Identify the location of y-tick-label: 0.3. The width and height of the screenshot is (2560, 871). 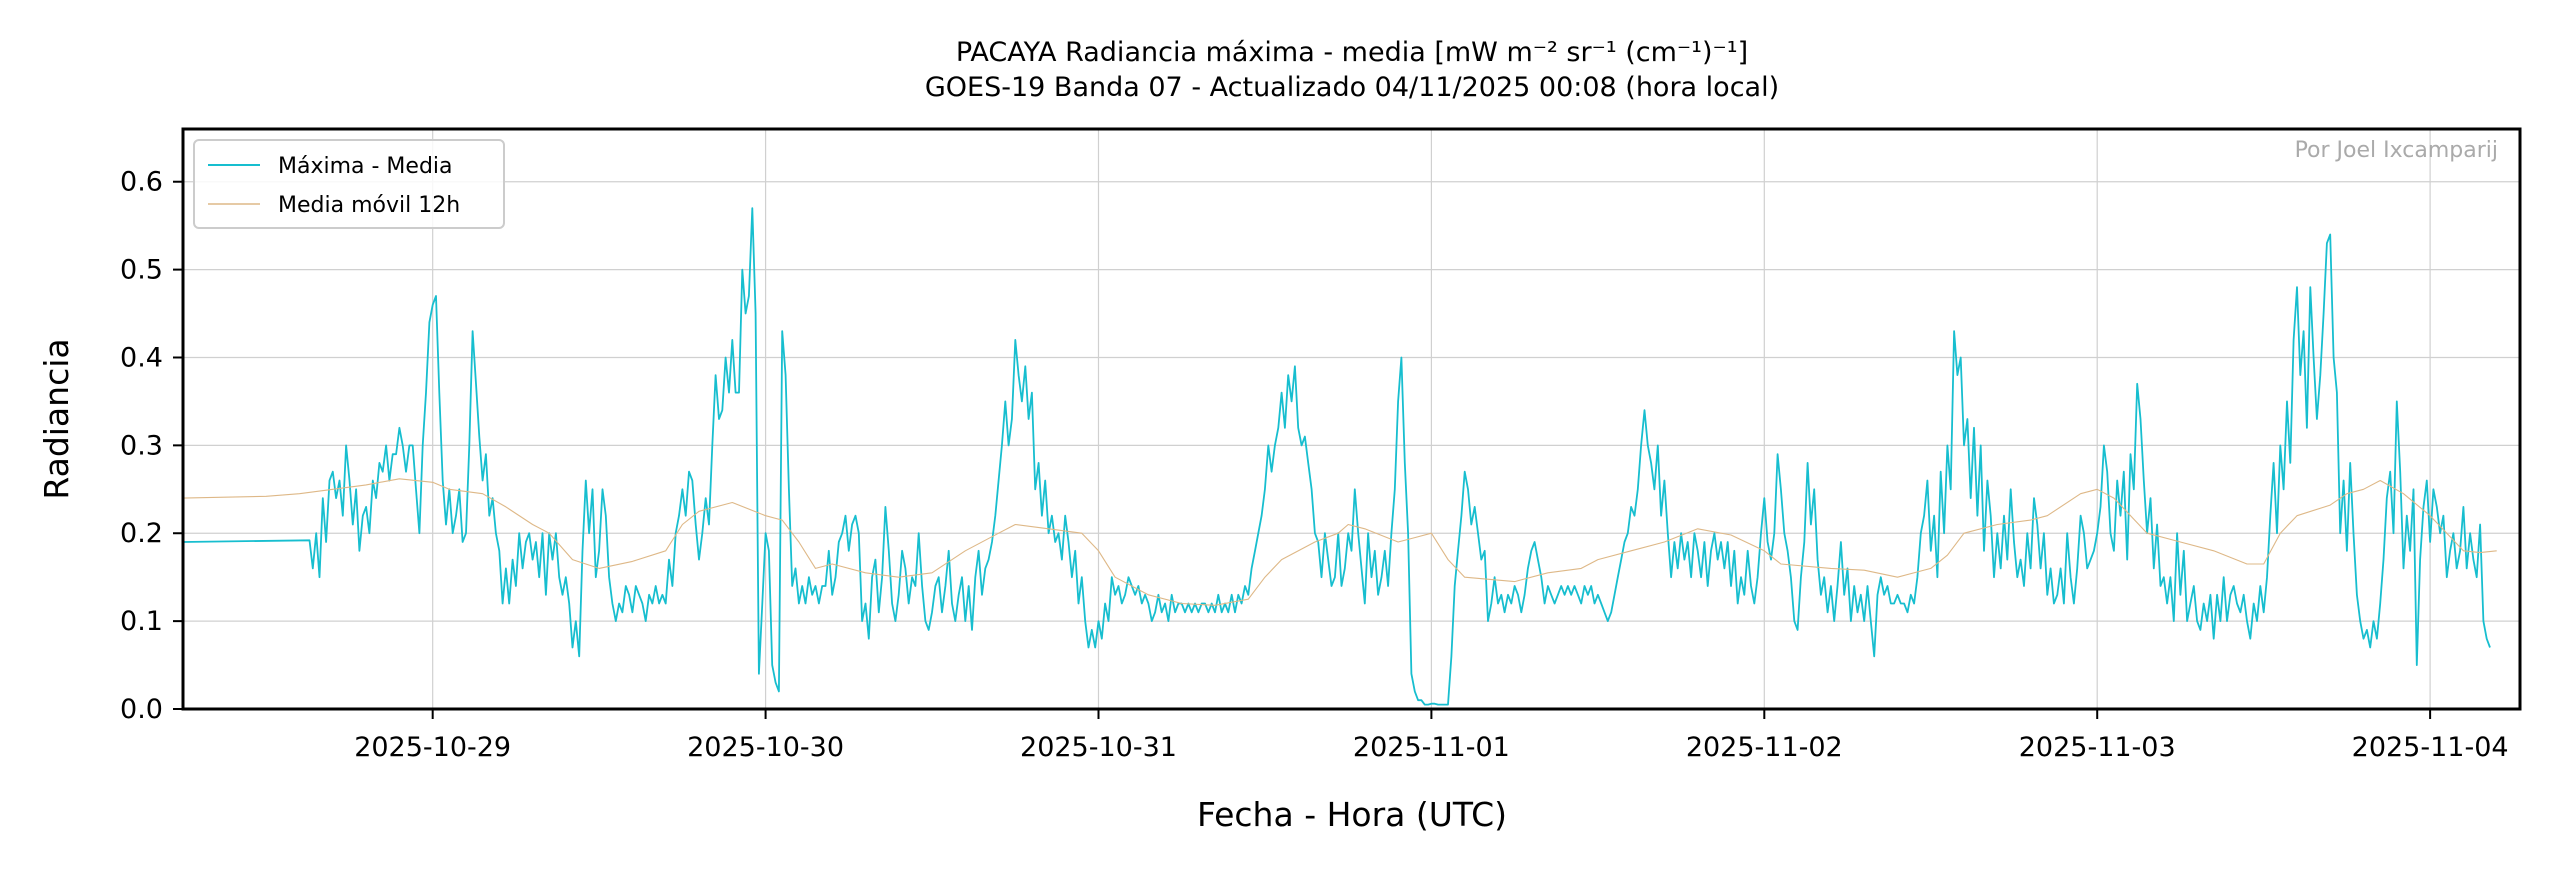
(141, 445).